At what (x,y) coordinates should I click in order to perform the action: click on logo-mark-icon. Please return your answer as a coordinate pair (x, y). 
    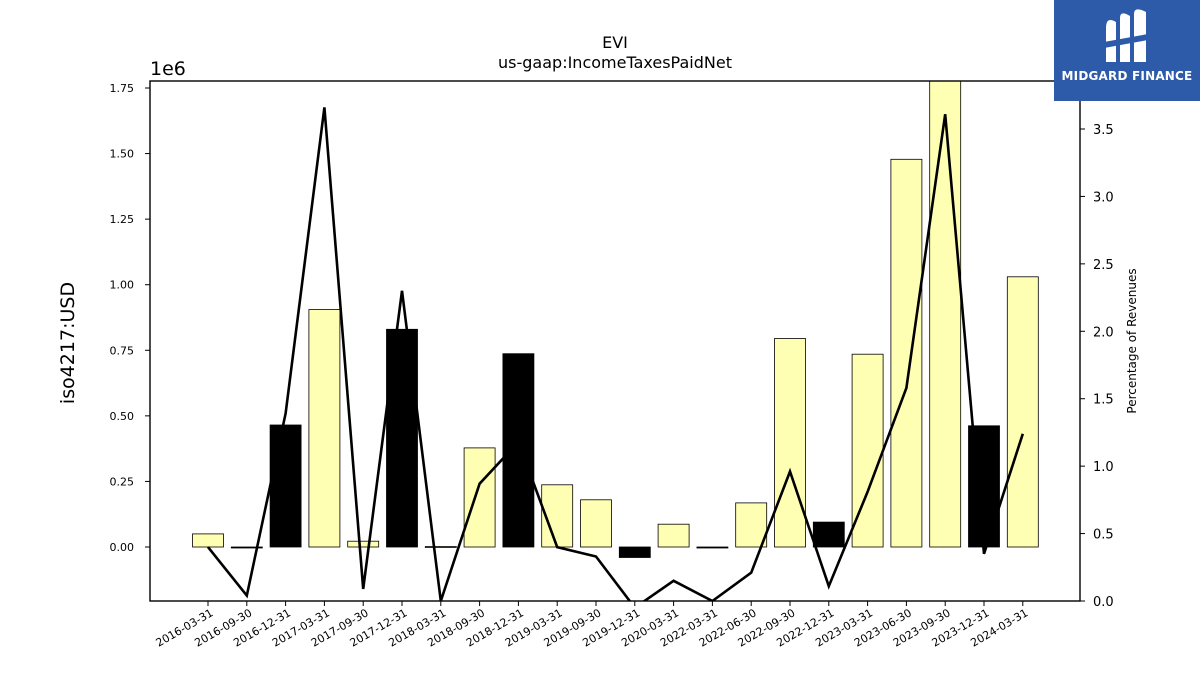
    Looking at the image, I should click on (1126, 35).